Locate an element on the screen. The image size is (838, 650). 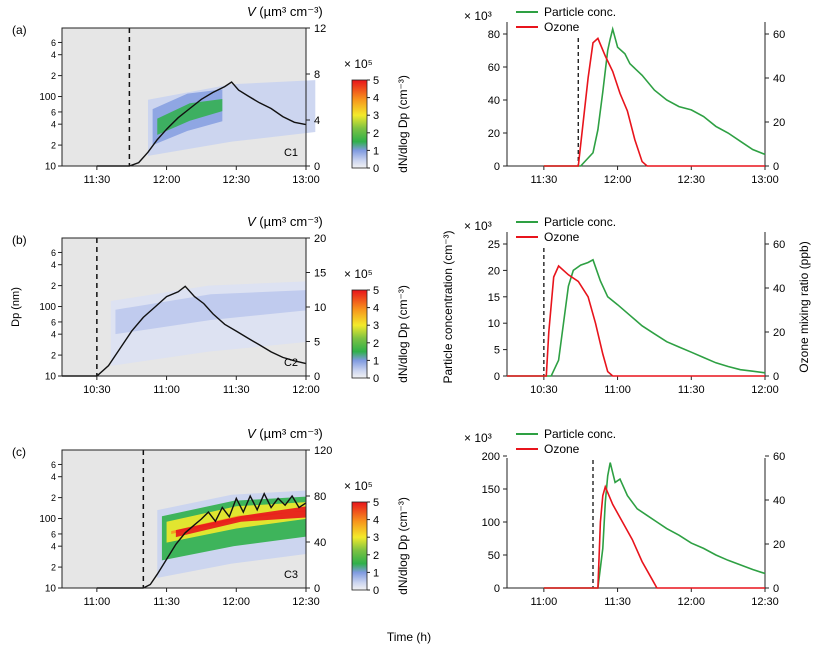
case-label: C2 is located at coordinates (291, 363).